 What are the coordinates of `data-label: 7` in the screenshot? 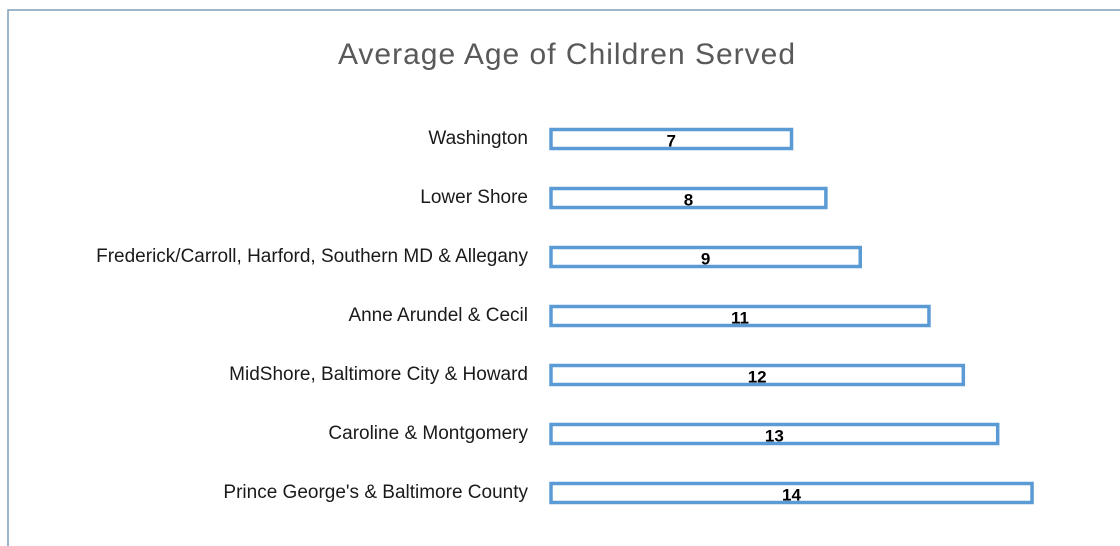 It's located at (671, 140).